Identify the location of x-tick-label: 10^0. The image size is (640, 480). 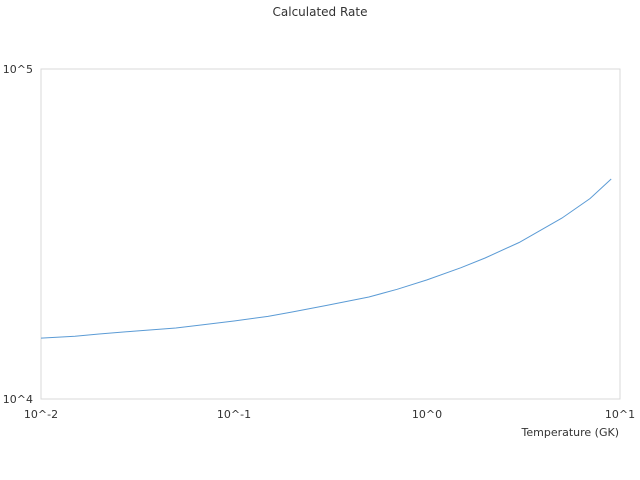
(427, 414).